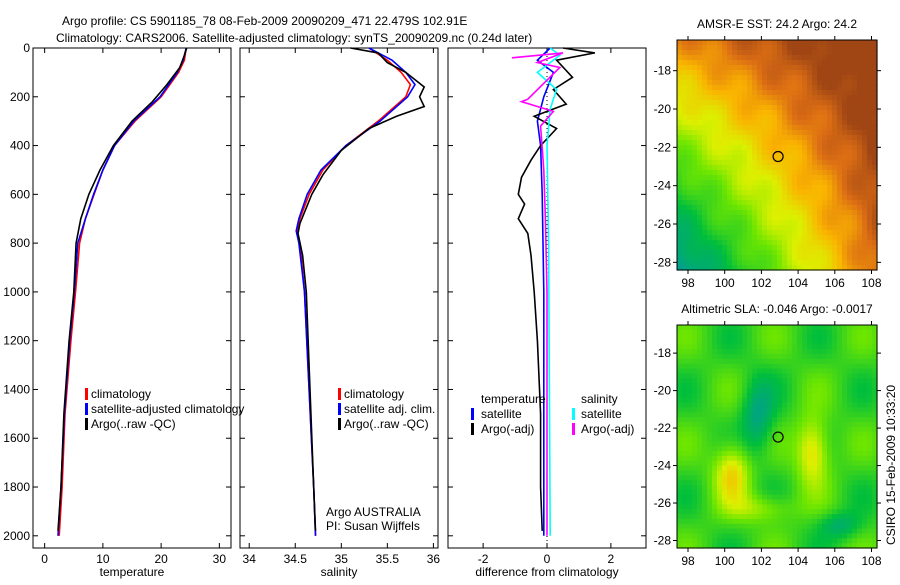  Describe the element at coordinates (250, 559) in the screenshot. I see `x-tick-label: 34` at that location.